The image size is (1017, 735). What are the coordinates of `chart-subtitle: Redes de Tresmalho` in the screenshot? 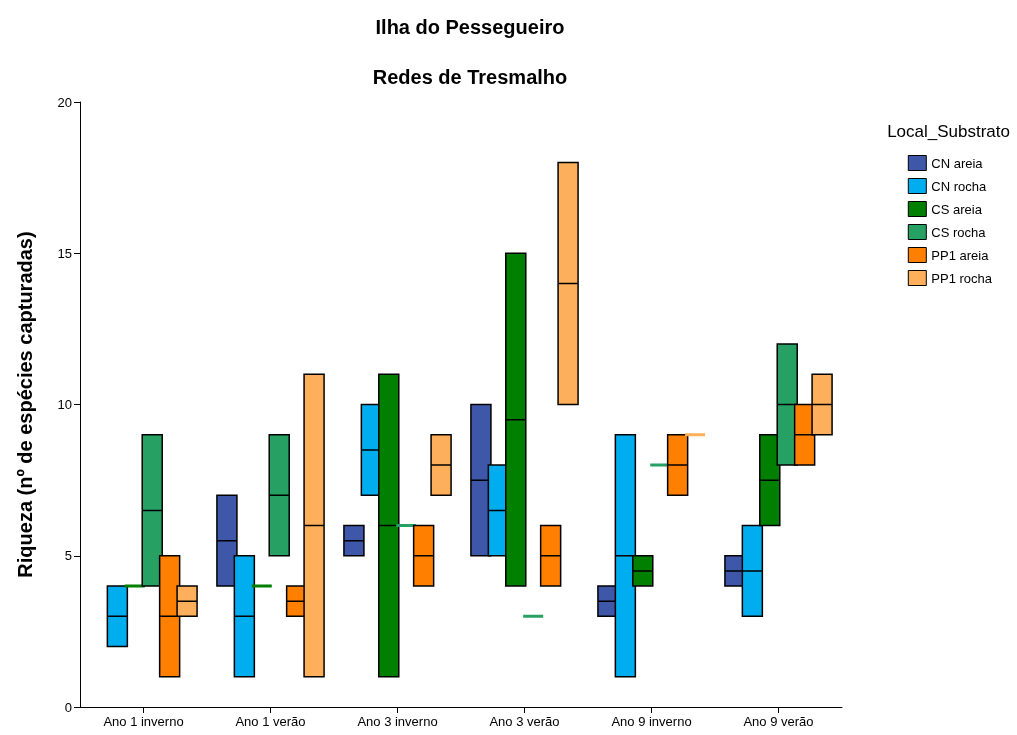 It's located at (470, 77).